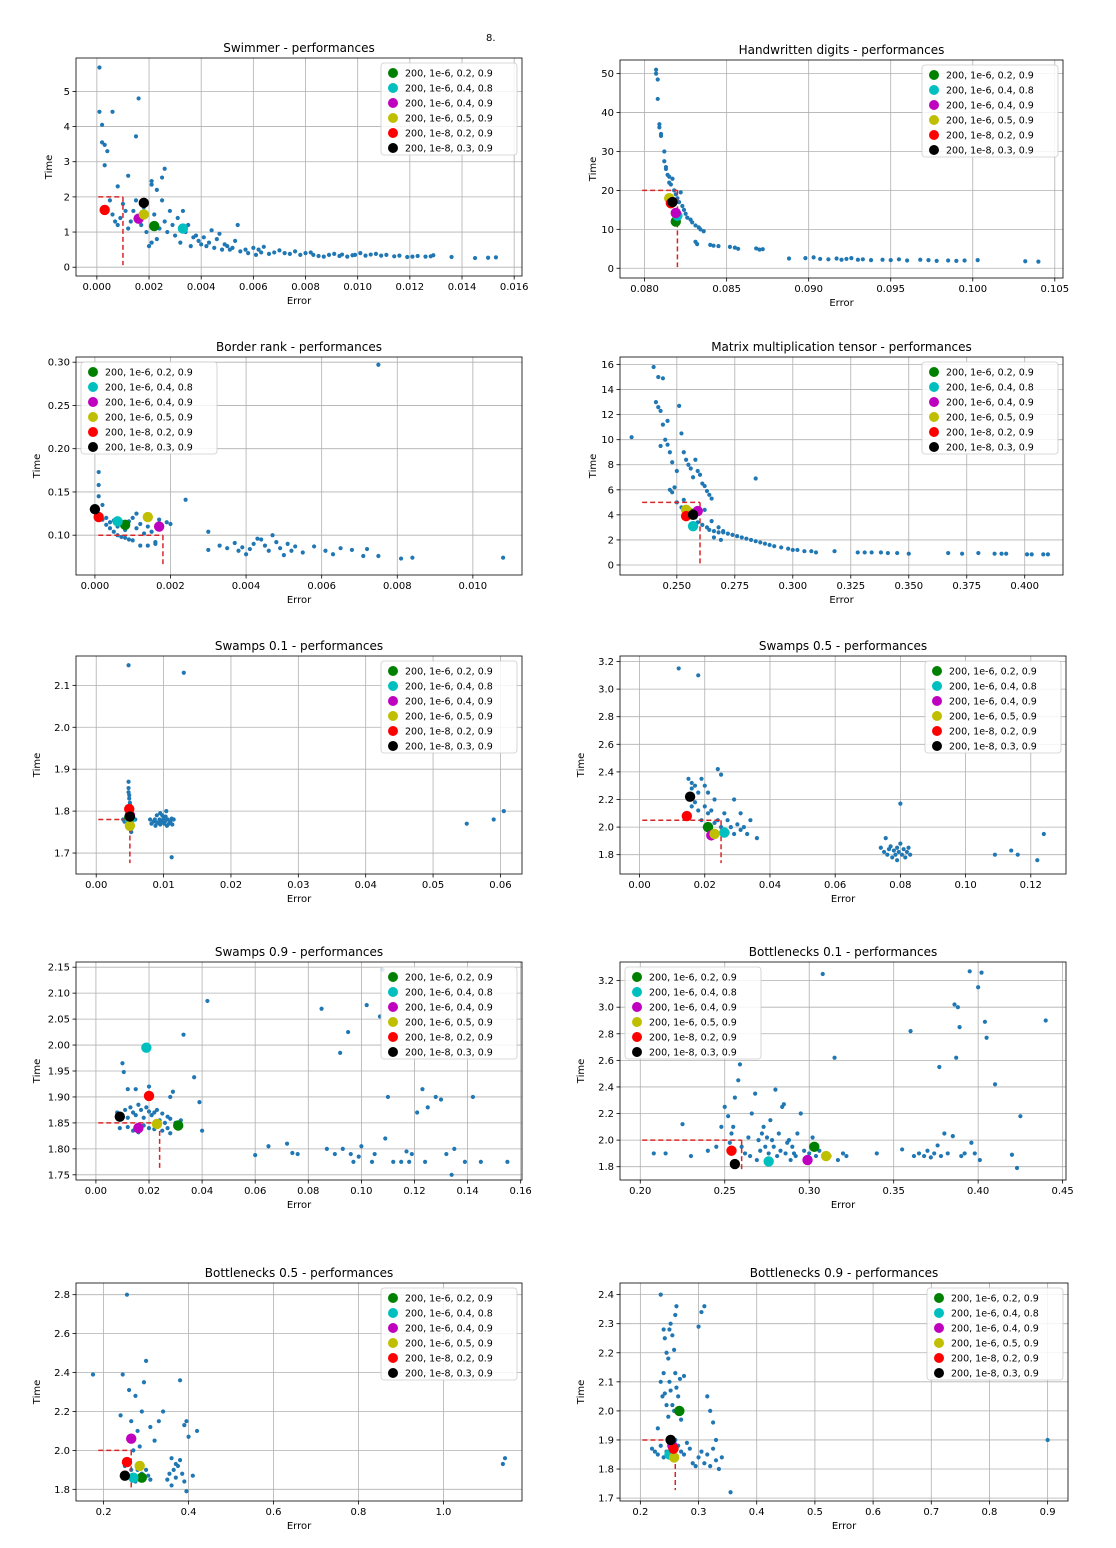 This screenshot has height=1548, width=1116. Describe the element at coordinates (449, 134) in the screenshot. I see `legend-label: 200, 1e-8, 0.2, 0.9` at that location.